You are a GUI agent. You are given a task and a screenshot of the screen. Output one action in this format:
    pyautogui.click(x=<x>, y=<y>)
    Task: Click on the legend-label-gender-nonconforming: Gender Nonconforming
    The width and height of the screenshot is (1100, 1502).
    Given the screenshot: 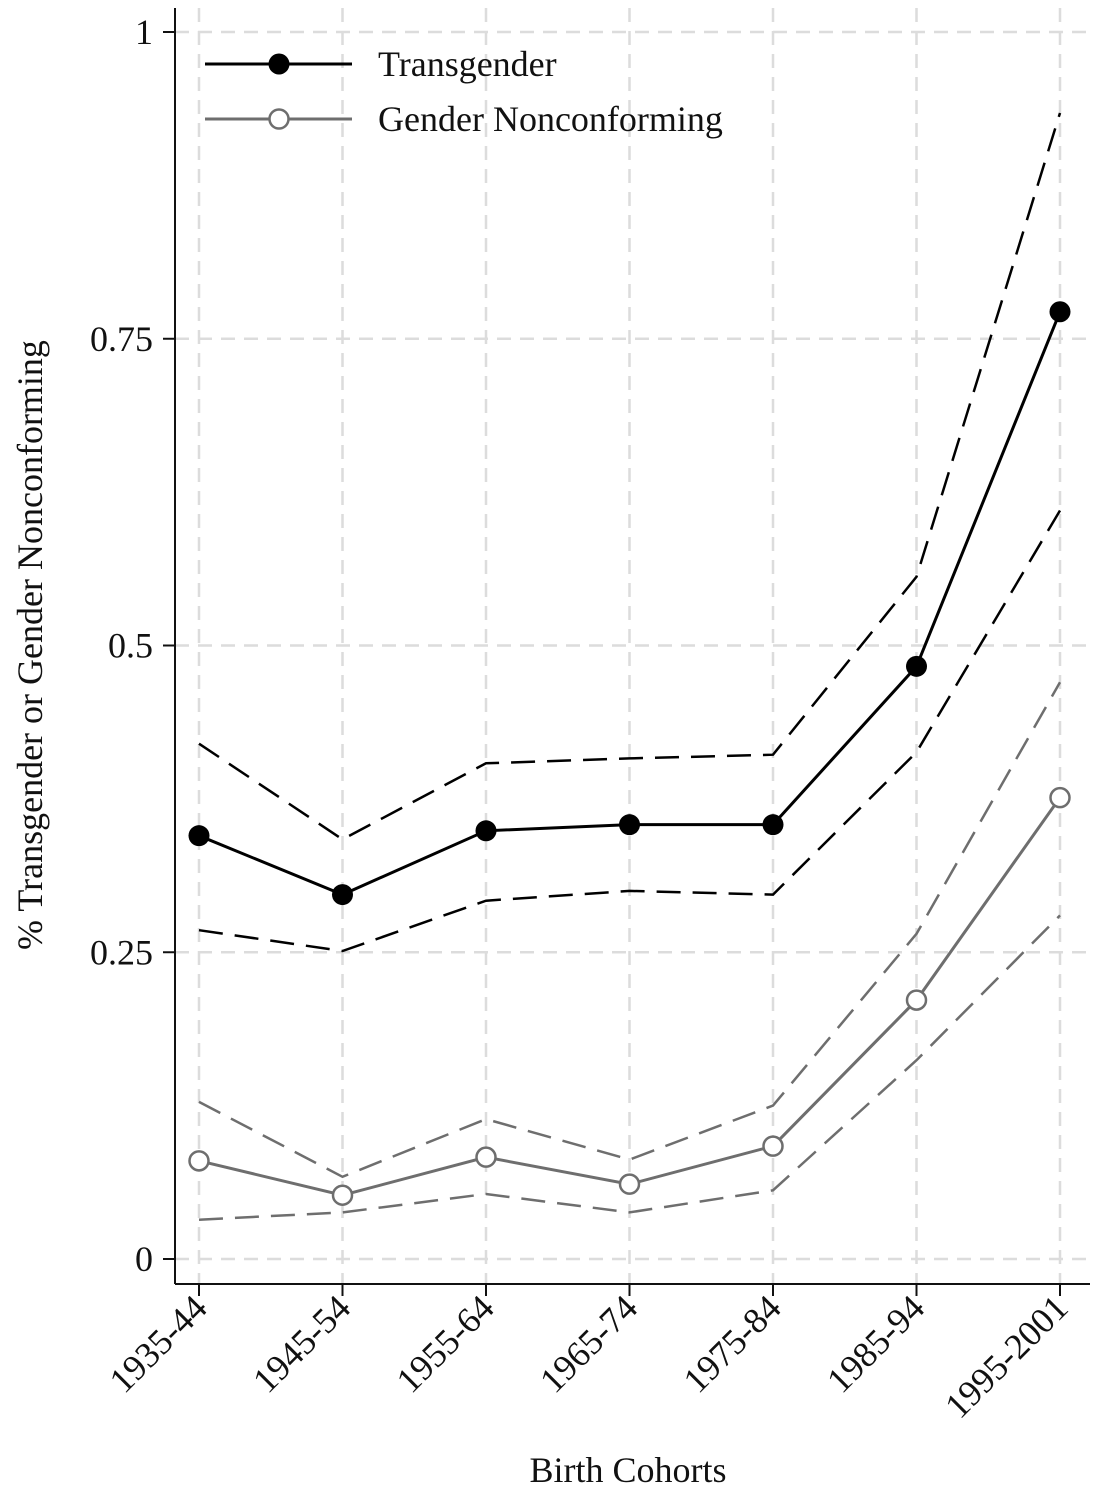 What is the action you would take?
    pyautogui.click(x=550, y=119)
    